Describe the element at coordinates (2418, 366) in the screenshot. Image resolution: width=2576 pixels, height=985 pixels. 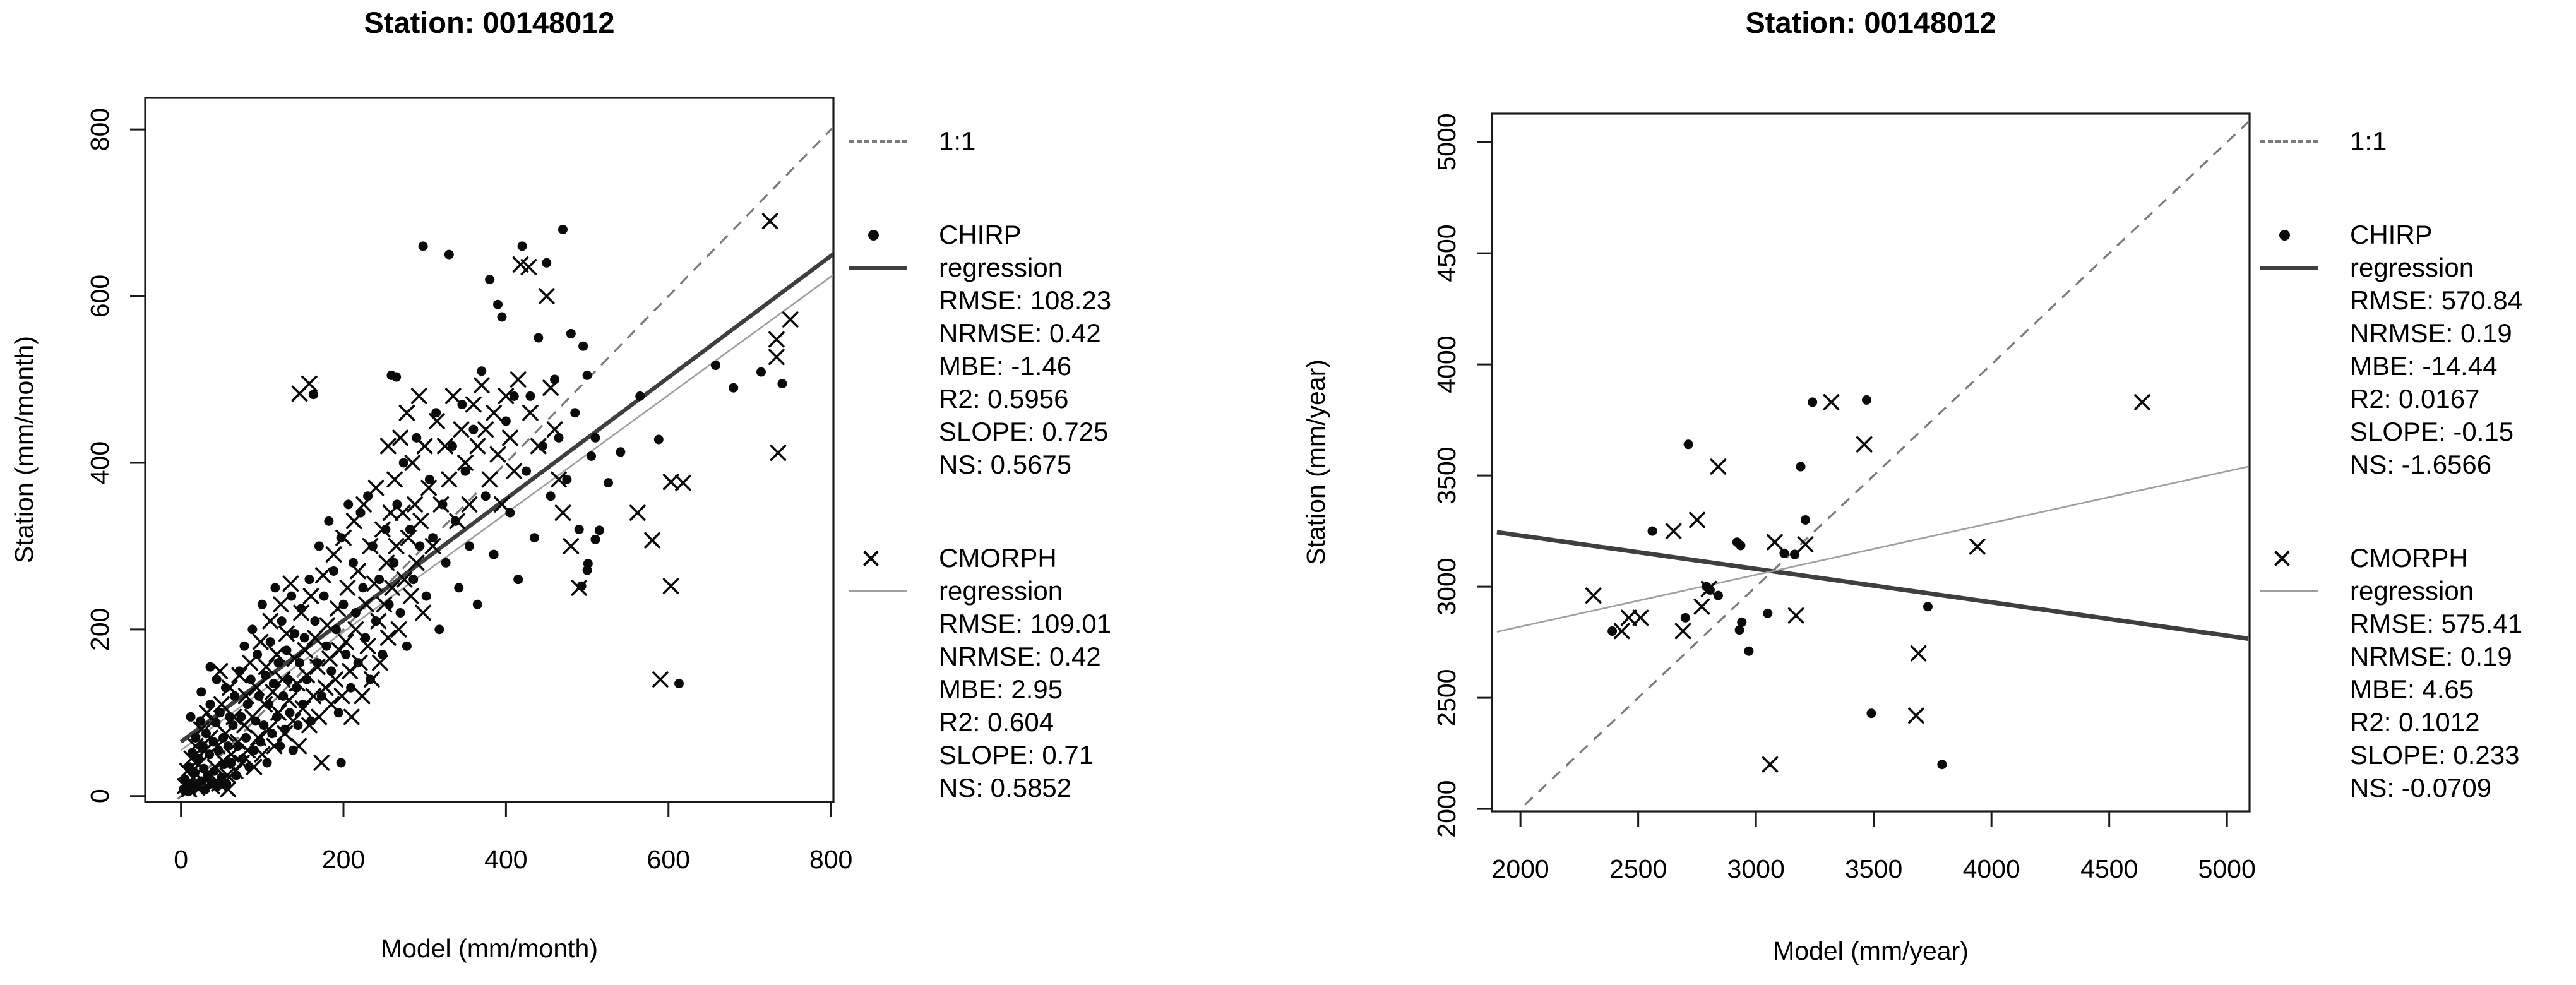
I see `stat-line: MBE: -14.44` at that location.